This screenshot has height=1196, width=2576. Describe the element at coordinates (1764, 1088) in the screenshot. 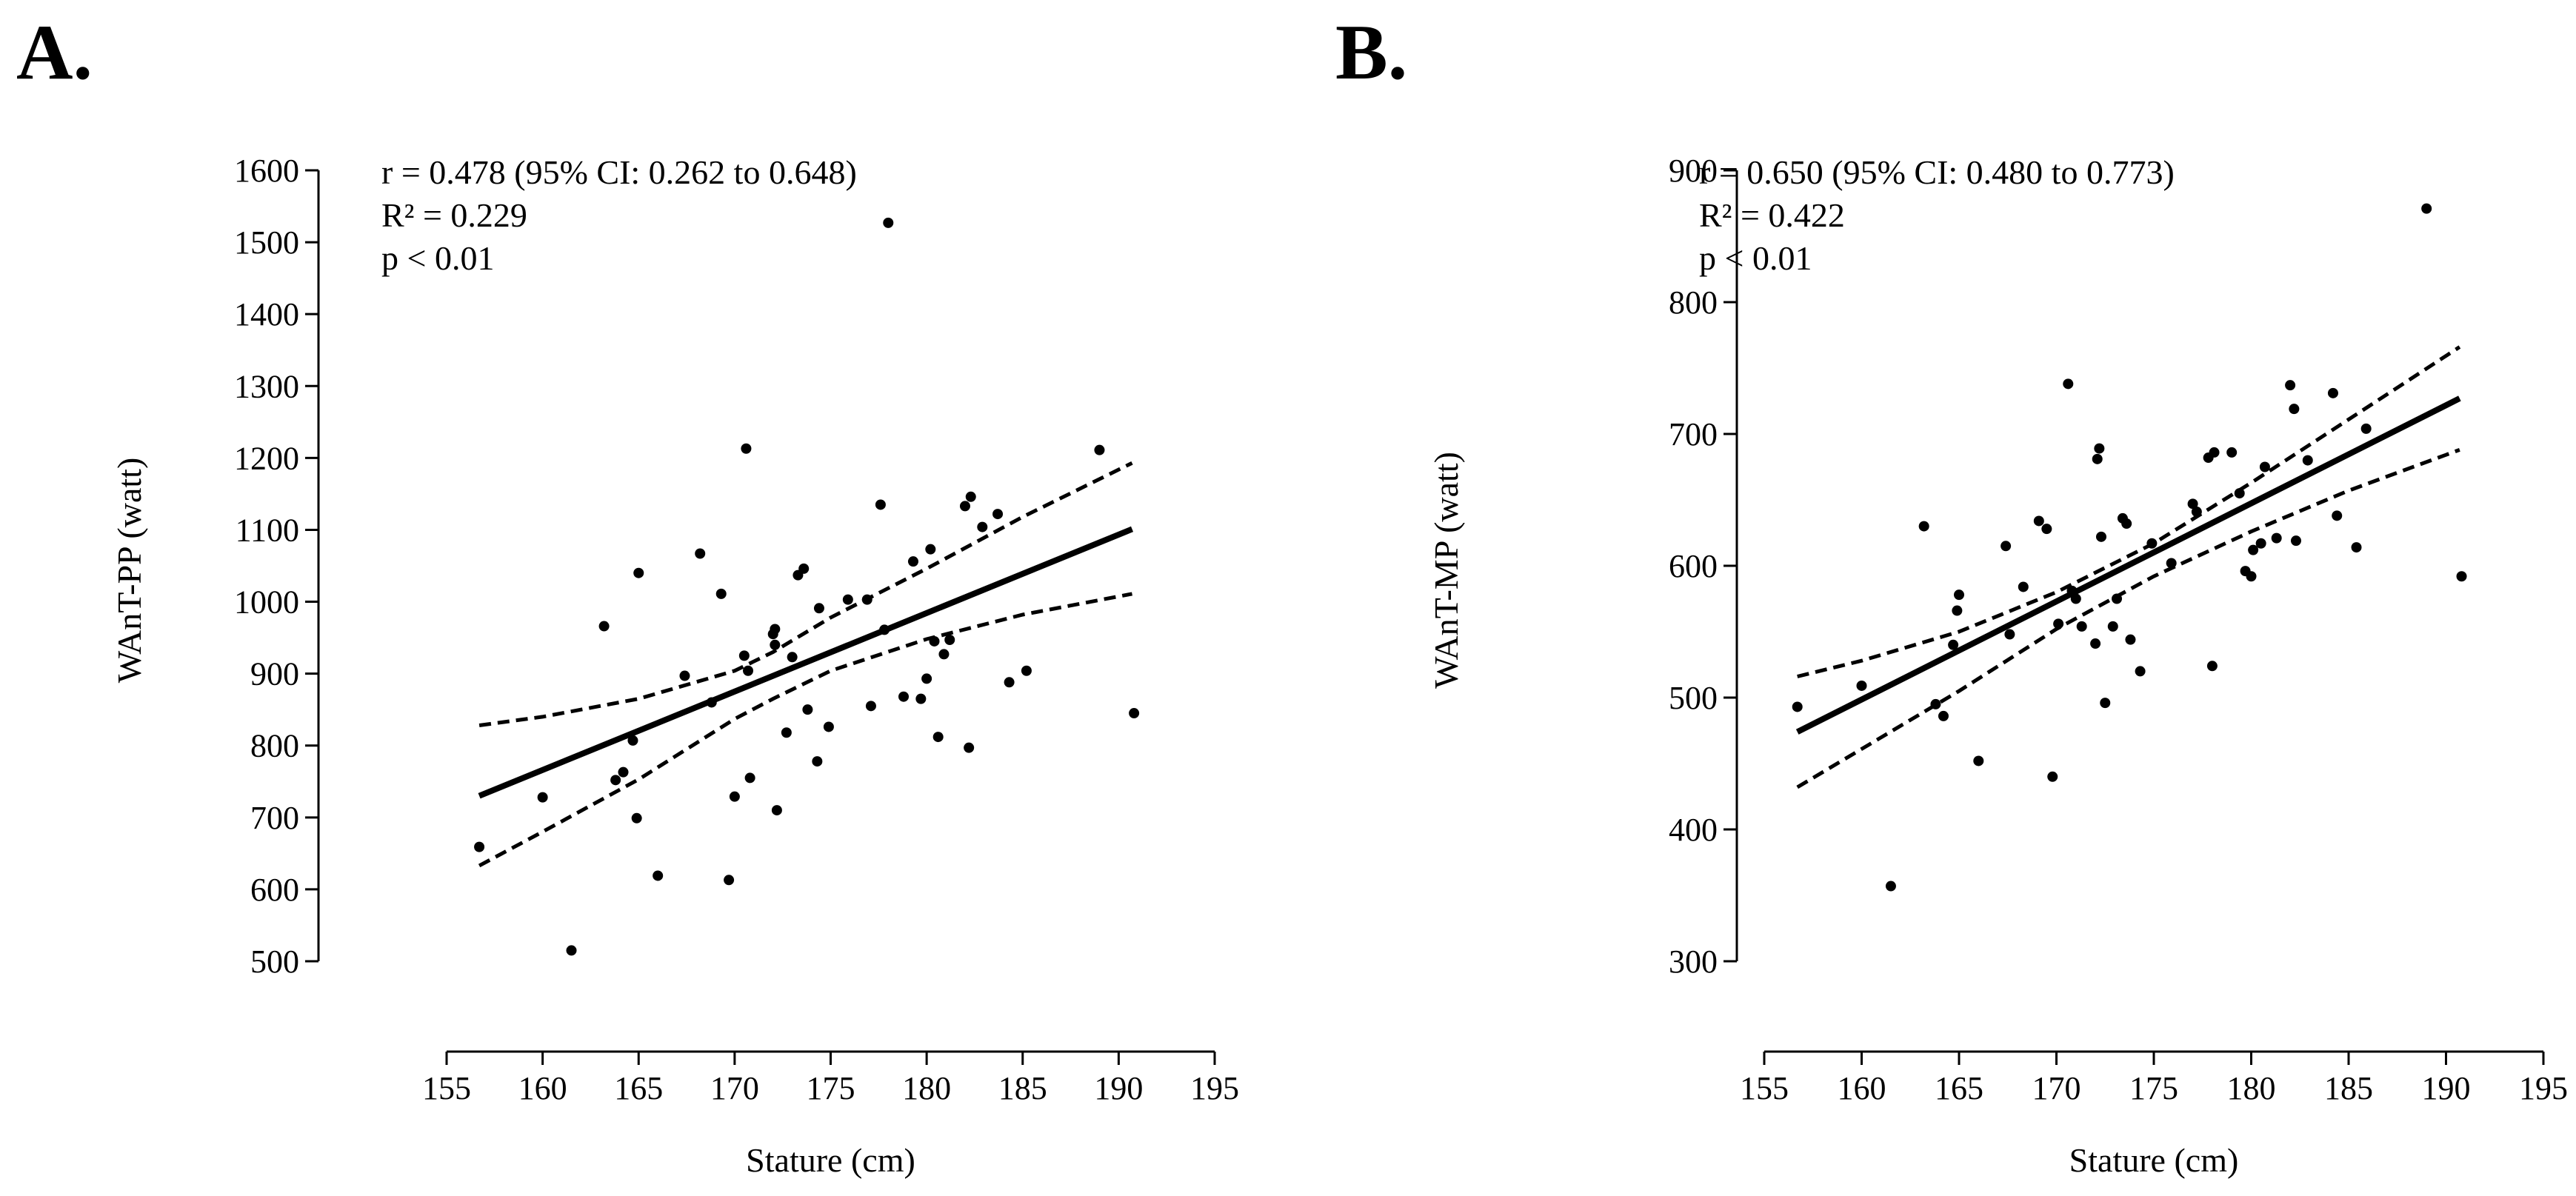

I see `panel-b-x-tick-label: 155` at that location.